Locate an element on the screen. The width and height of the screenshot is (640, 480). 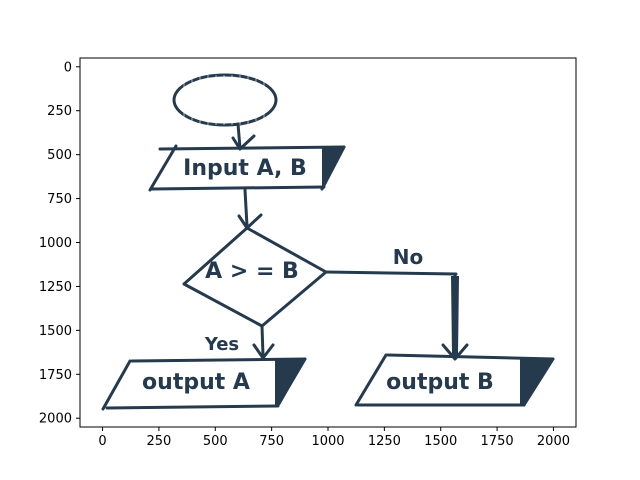
x-tick-label: 750 is located at coordinates (271, 441).